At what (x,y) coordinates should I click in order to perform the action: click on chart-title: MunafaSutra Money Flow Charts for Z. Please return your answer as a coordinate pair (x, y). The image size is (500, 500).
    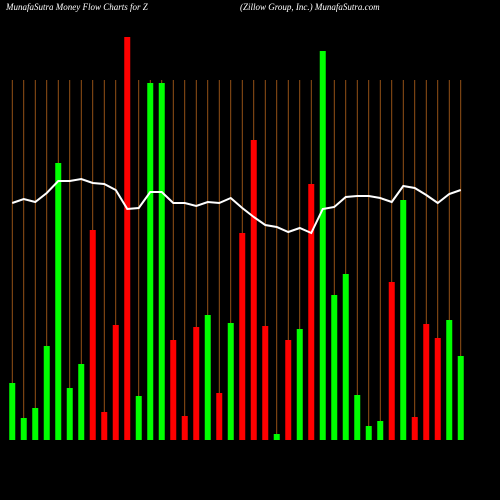
    Looking at the image, I should click on (77, 7).